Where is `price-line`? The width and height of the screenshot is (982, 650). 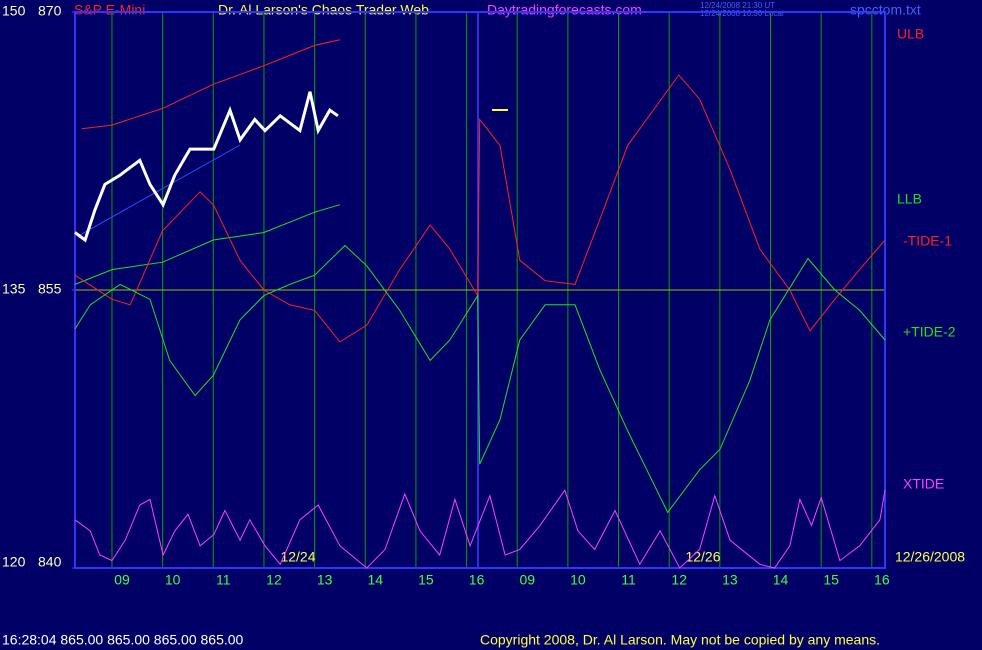
price-line is located at coordinates (206, 167).